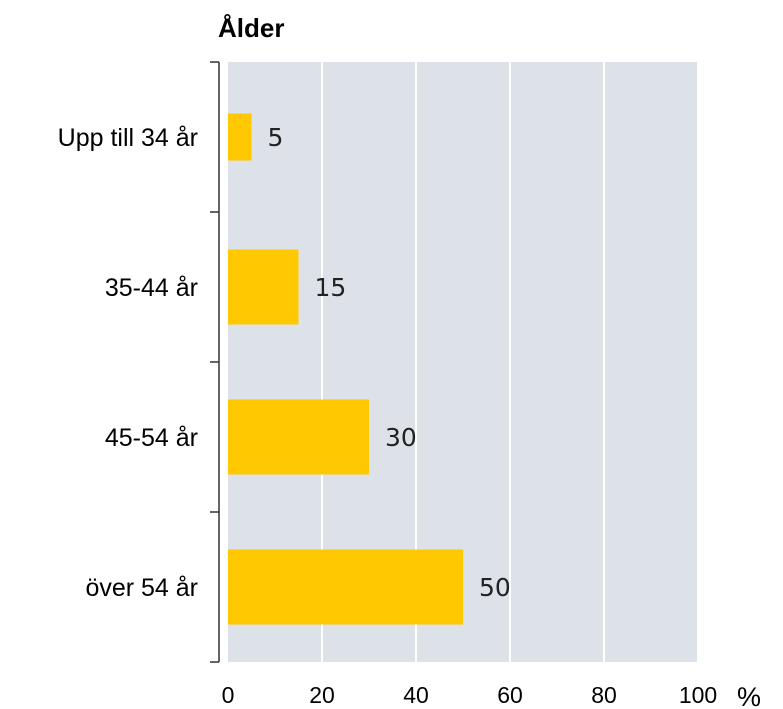 The width and height of the screenshot is (783, 709). I want to click on category-labels: Upp till 34 år 35-44 år 45-54 år över 54 år, so click(128, 363).